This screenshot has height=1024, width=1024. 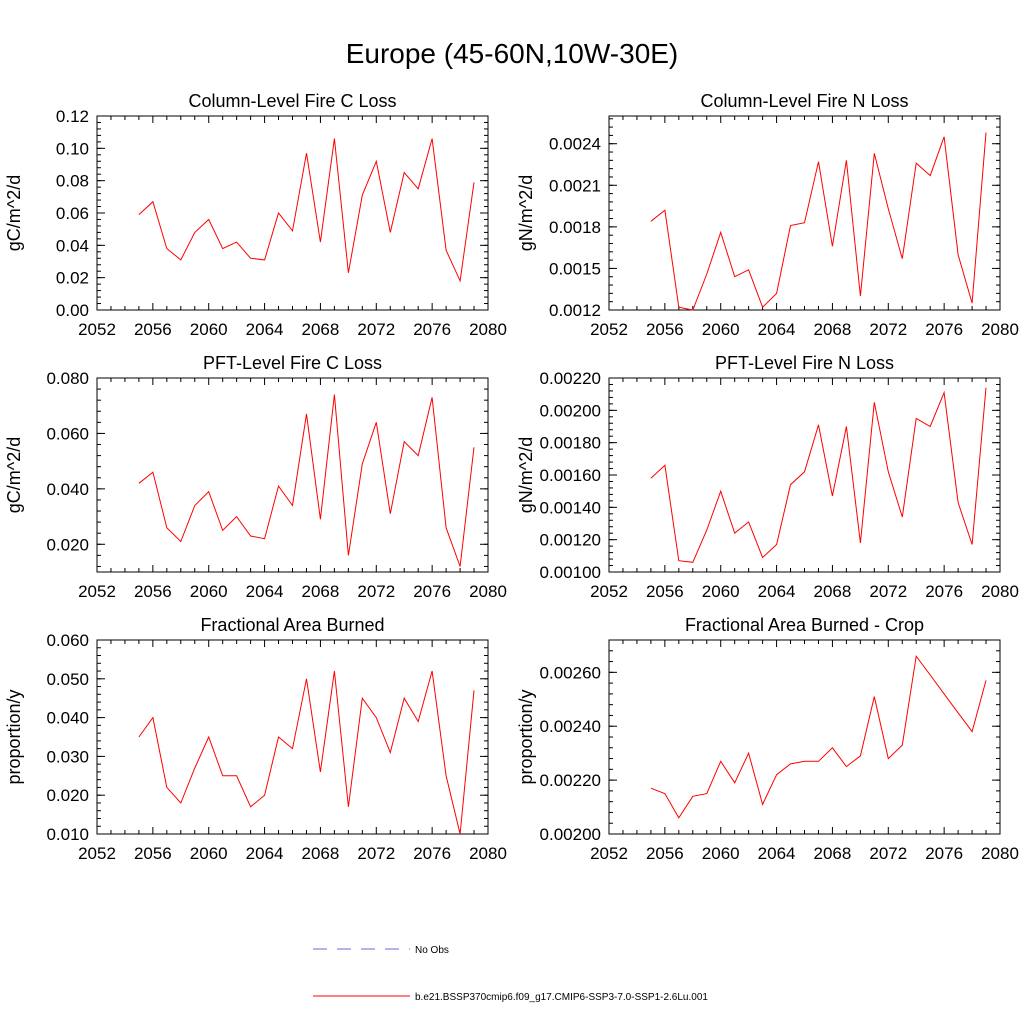 What do you see at coordinates (67, 378) in the screenshot?
I see `y-tick-label: 0.080` at bounding box center [67, 378].